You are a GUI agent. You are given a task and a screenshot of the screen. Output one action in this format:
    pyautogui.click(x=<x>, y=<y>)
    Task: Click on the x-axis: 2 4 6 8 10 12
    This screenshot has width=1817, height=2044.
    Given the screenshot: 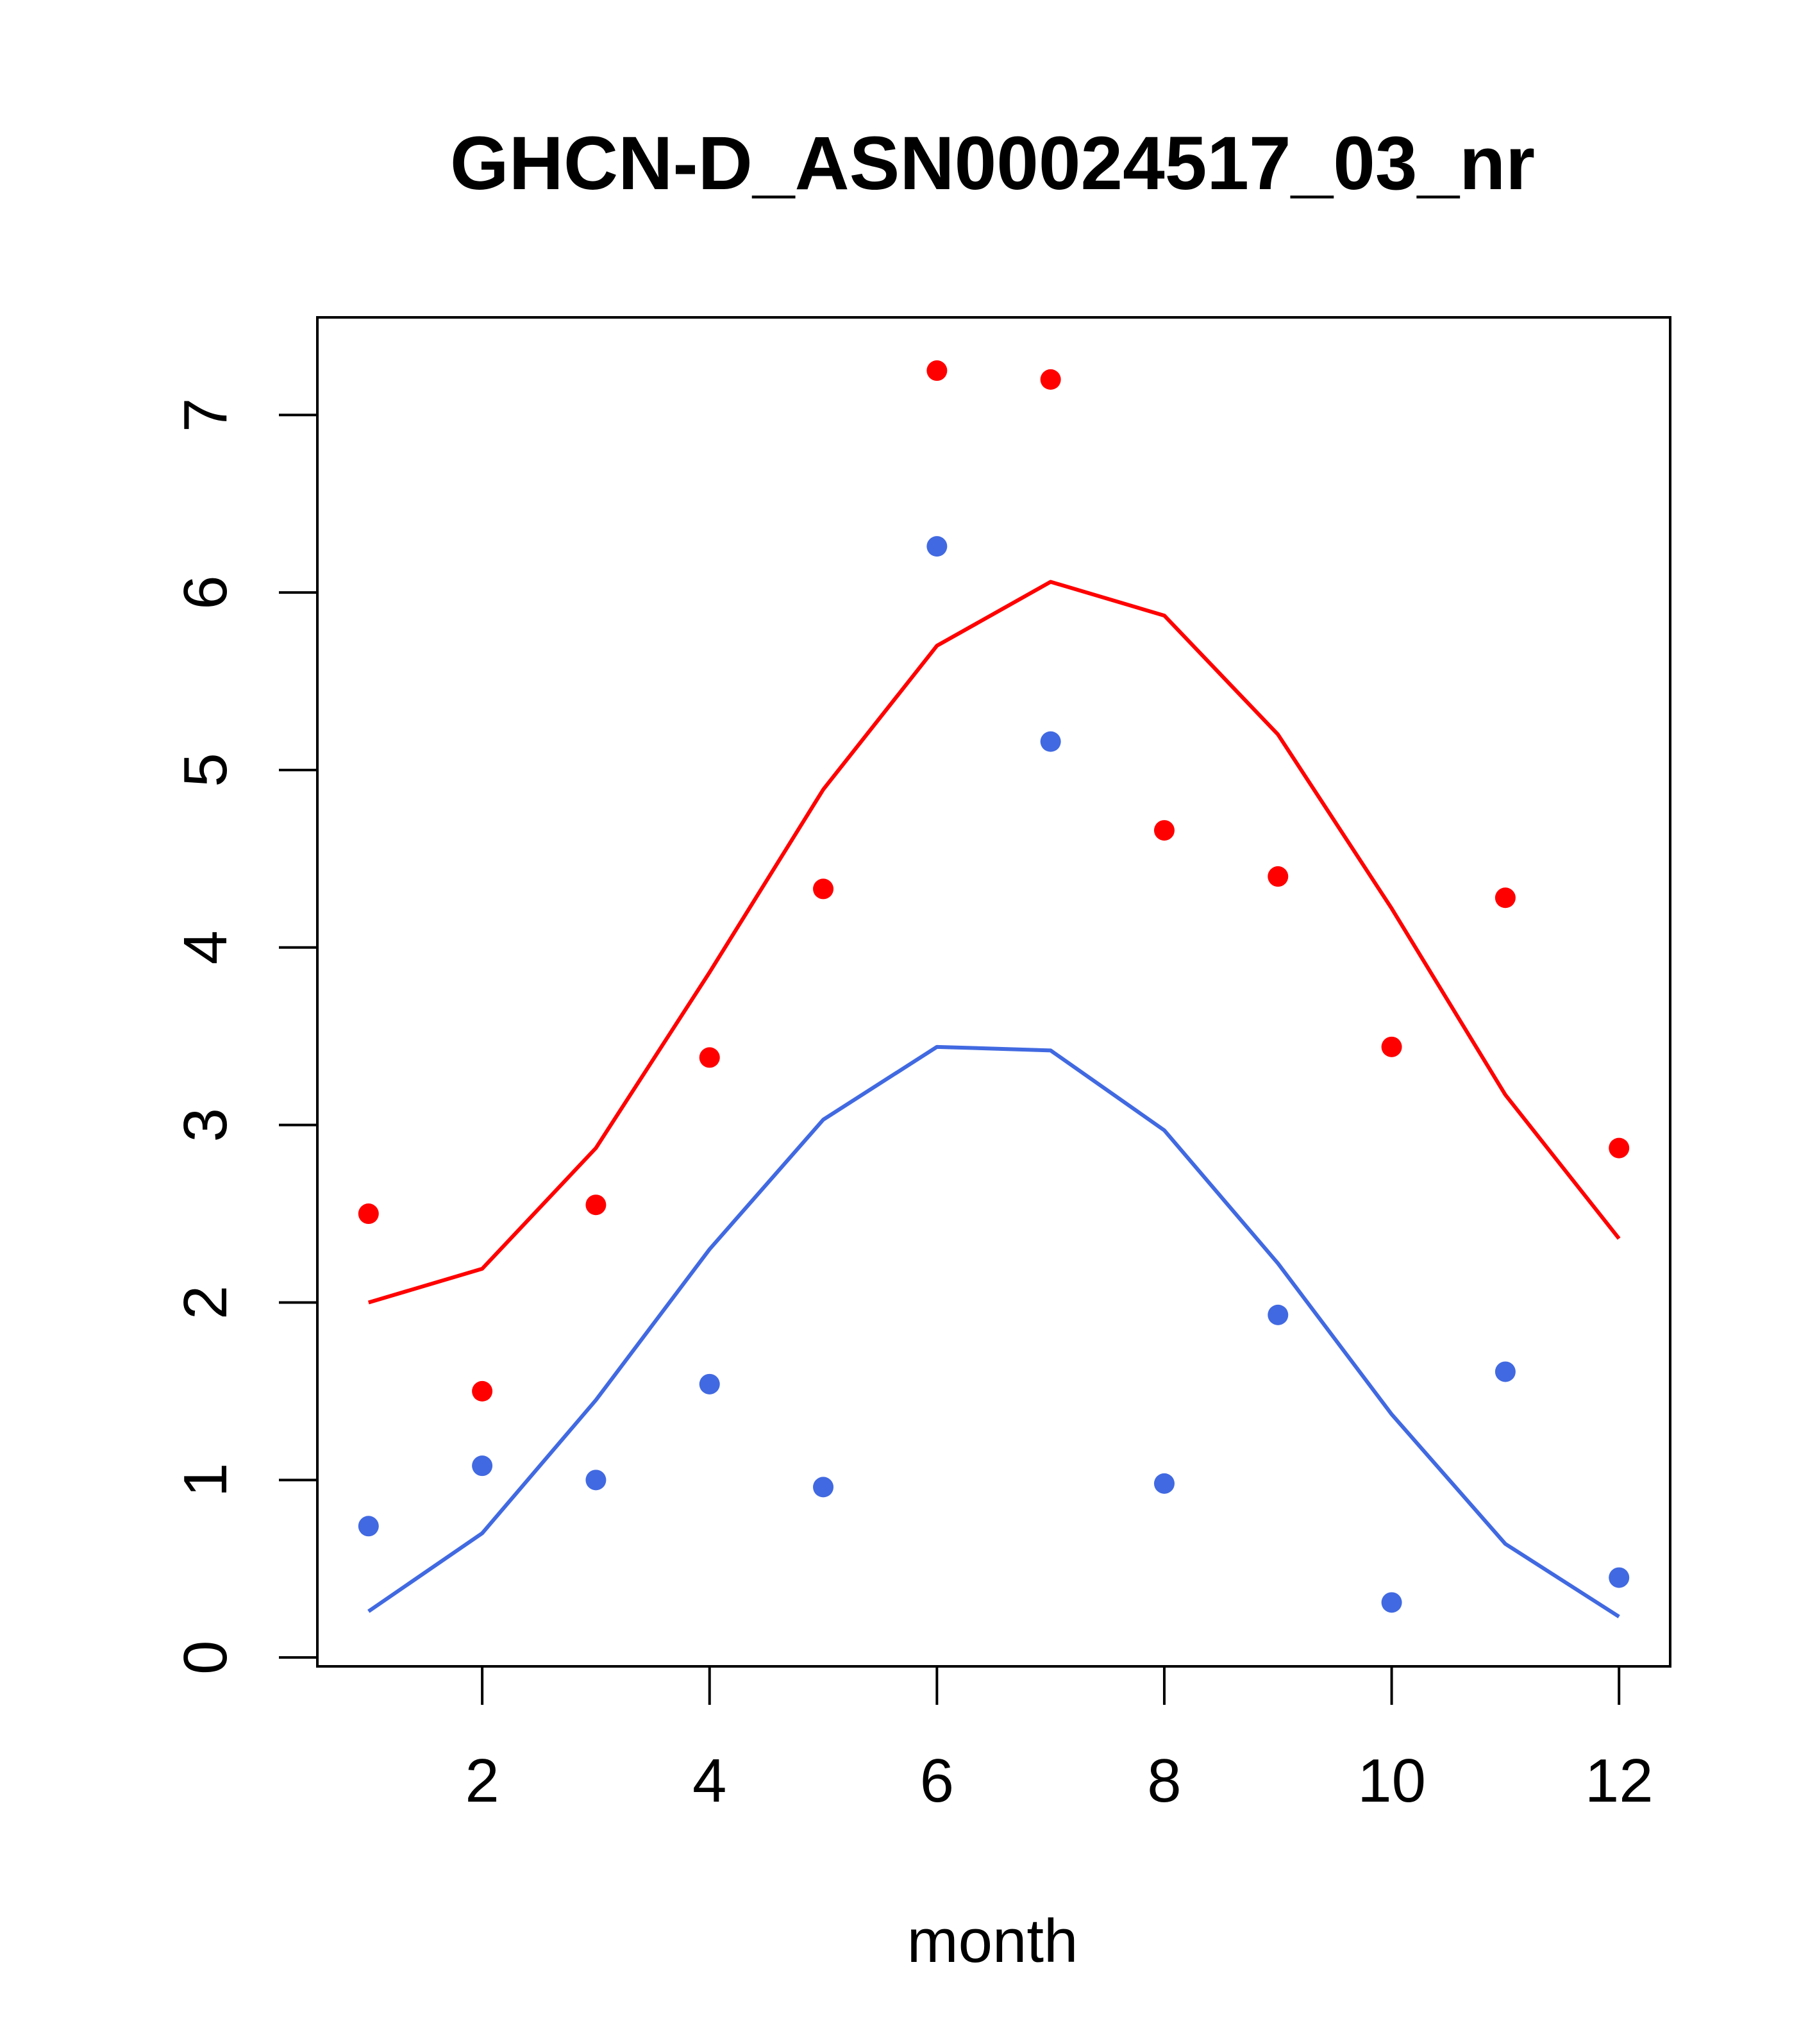 What is the action you would take?
    pyautogui.click(x=1059, y=1740)
    